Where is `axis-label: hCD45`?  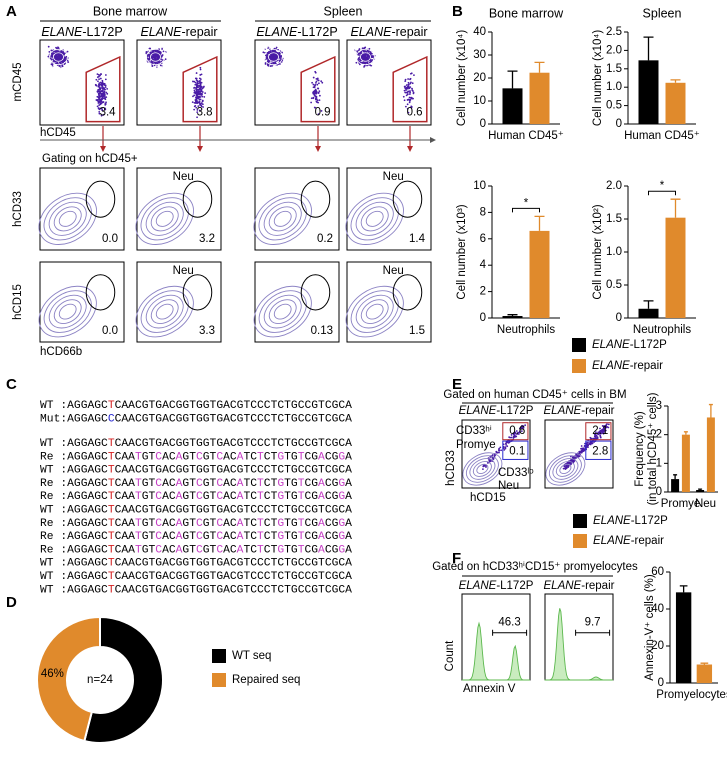
axis-label: hCD45 is located at coordinates (58, 133).